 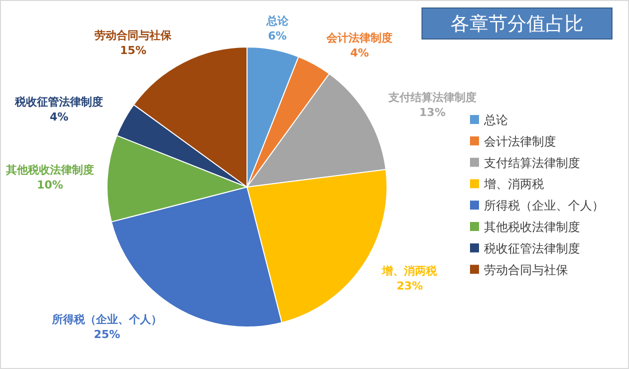 What do you see at coordinates (277, 35) in the screenshot?
I see `data-label: 6%` at bounding box center [277, 35].